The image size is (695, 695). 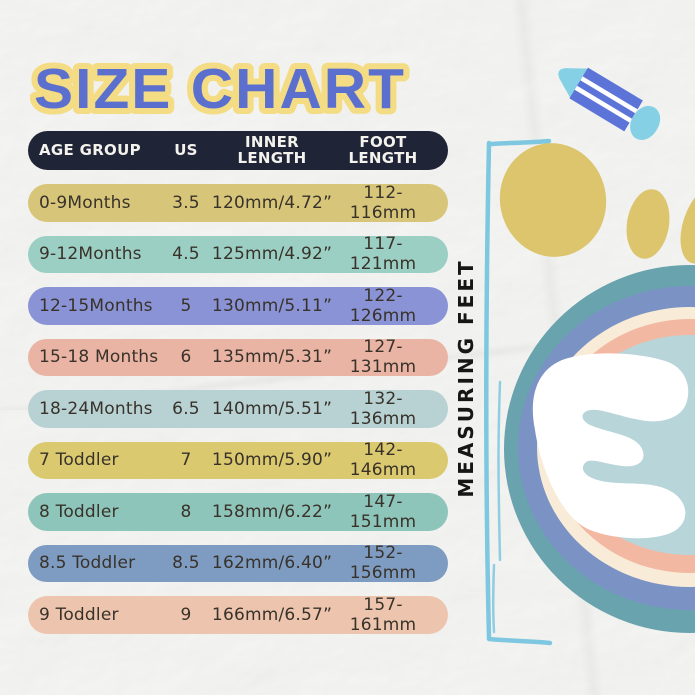 What do you see at coordinates (186, 563) in the screenshot?
I see `cell-us-size: 8.5` at bounding box center [186, 563].